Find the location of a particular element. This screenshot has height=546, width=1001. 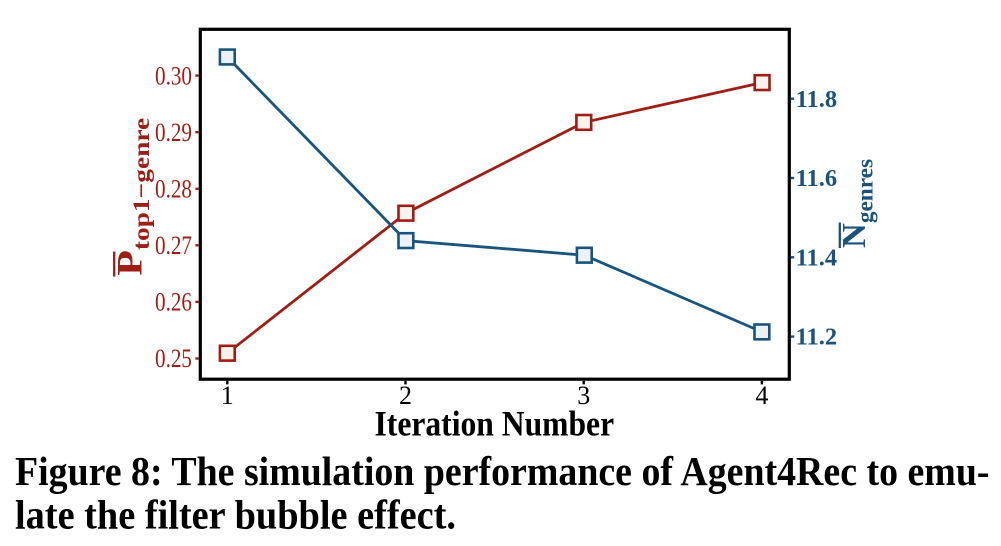

svg-text: 0.29 is located at coordinates (173, 132).